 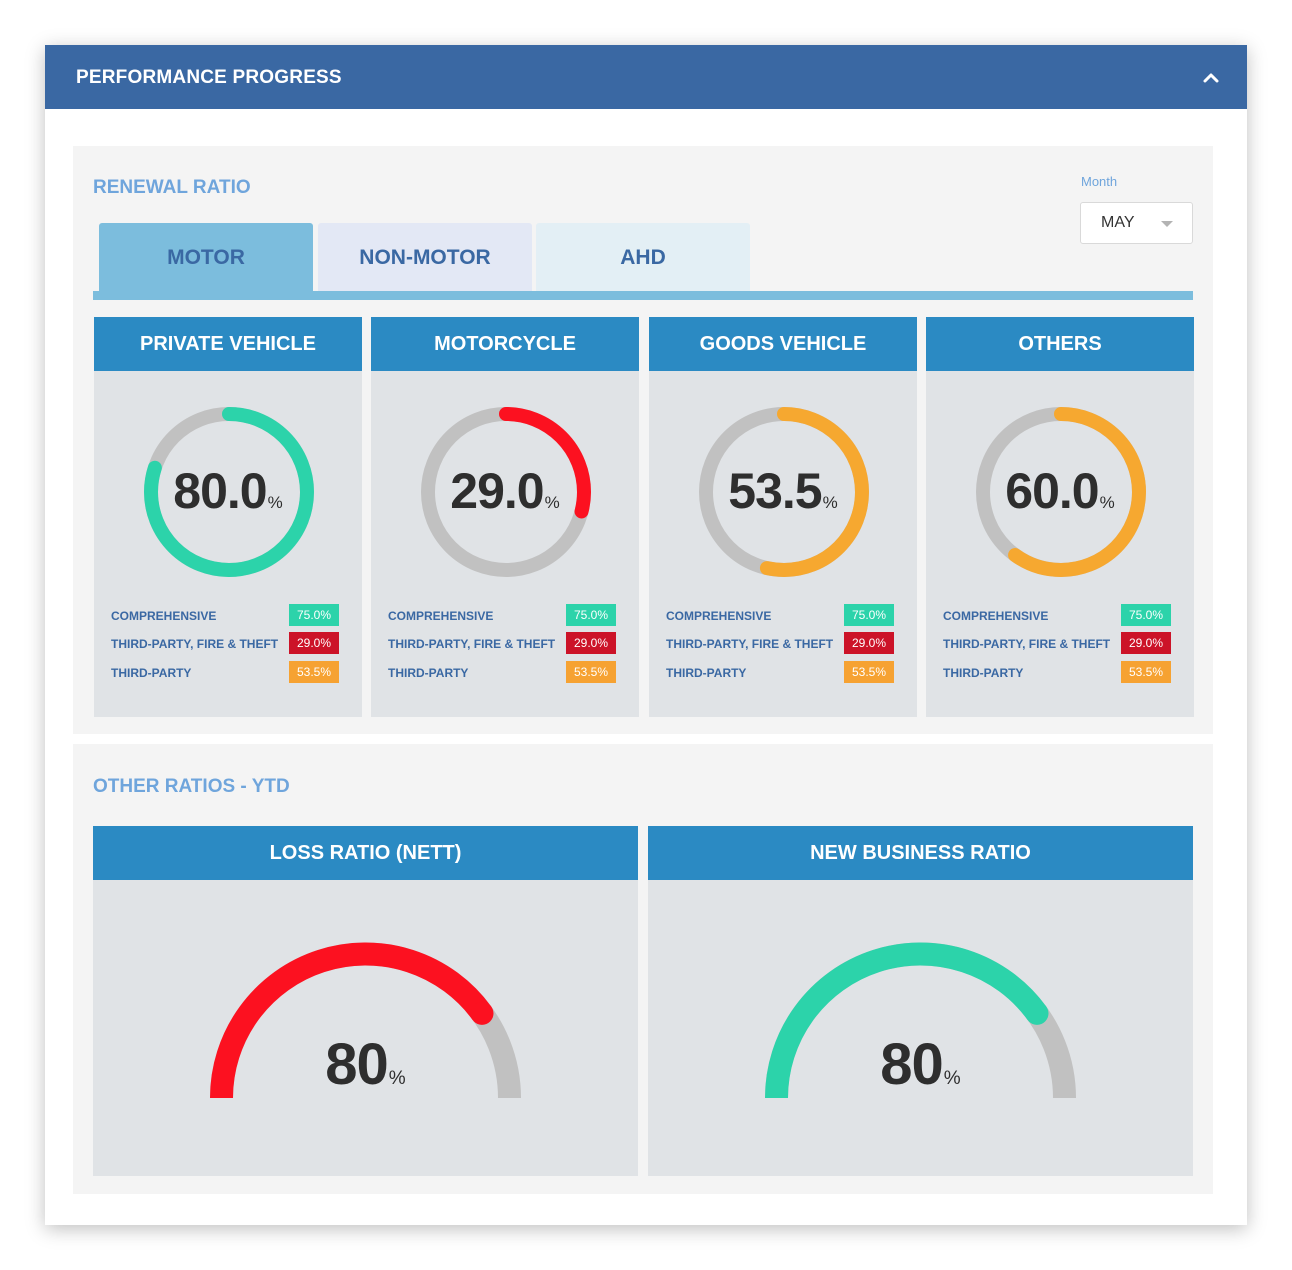 I want to click on donut-number: 60.0, so click(x=1052, y=491).